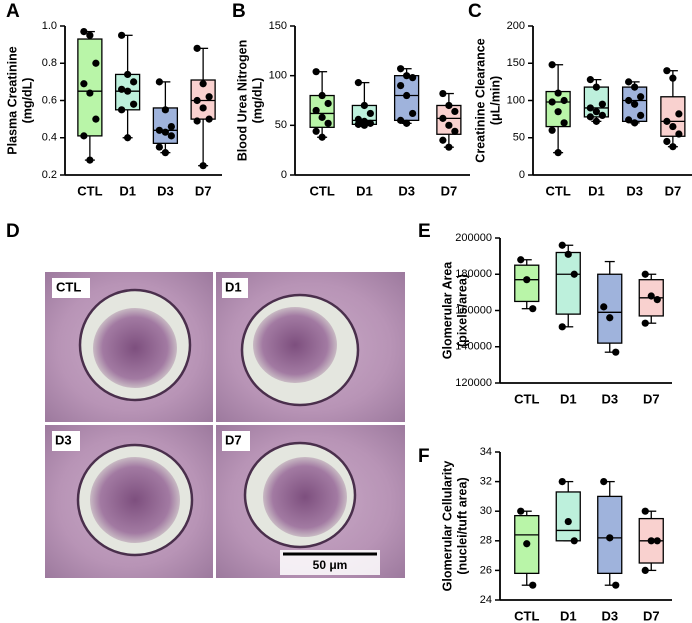  What do you see at coordinates (473, 238) in the screenshot?
I see `y-tick-label: 200000` at bounding box center [473, 238].